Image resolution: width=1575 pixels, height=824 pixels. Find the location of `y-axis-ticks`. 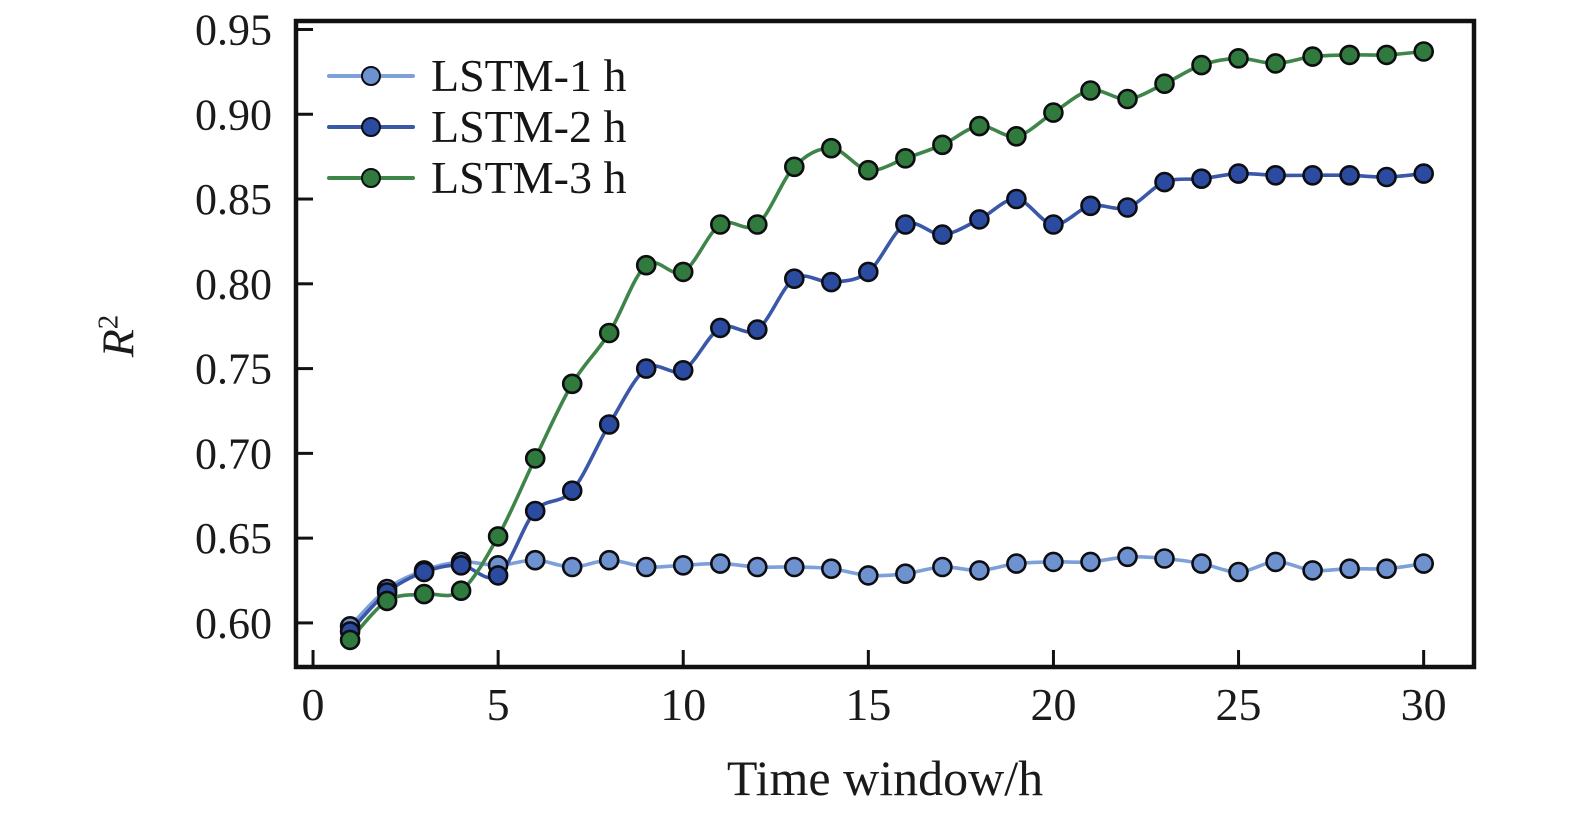

y-axis-ticks is located at coordinates (305, 326).